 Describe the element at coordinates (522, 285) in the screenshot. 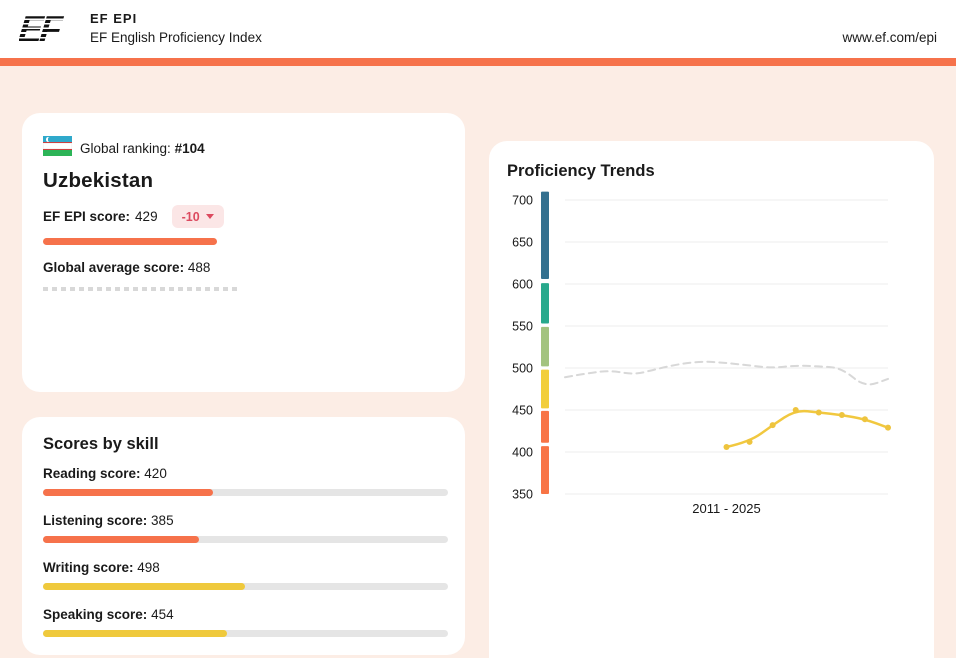

I see `svg-text: 600` at that location.